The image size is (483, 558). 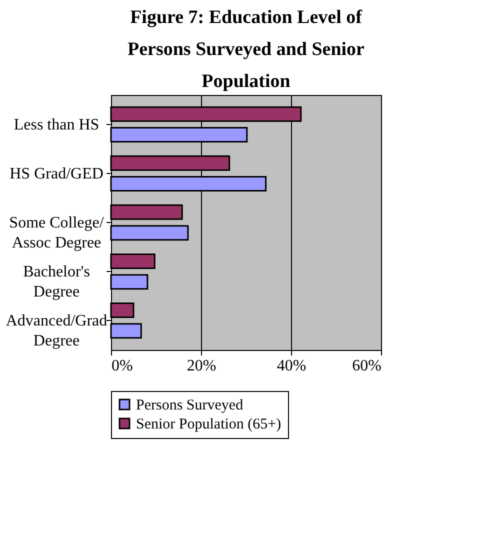 What do you see at coordinates (56, 233) in the screenshot?
I see `y-tick-label: Some College/ Assoc Degree` at bounding box center [56, 233].